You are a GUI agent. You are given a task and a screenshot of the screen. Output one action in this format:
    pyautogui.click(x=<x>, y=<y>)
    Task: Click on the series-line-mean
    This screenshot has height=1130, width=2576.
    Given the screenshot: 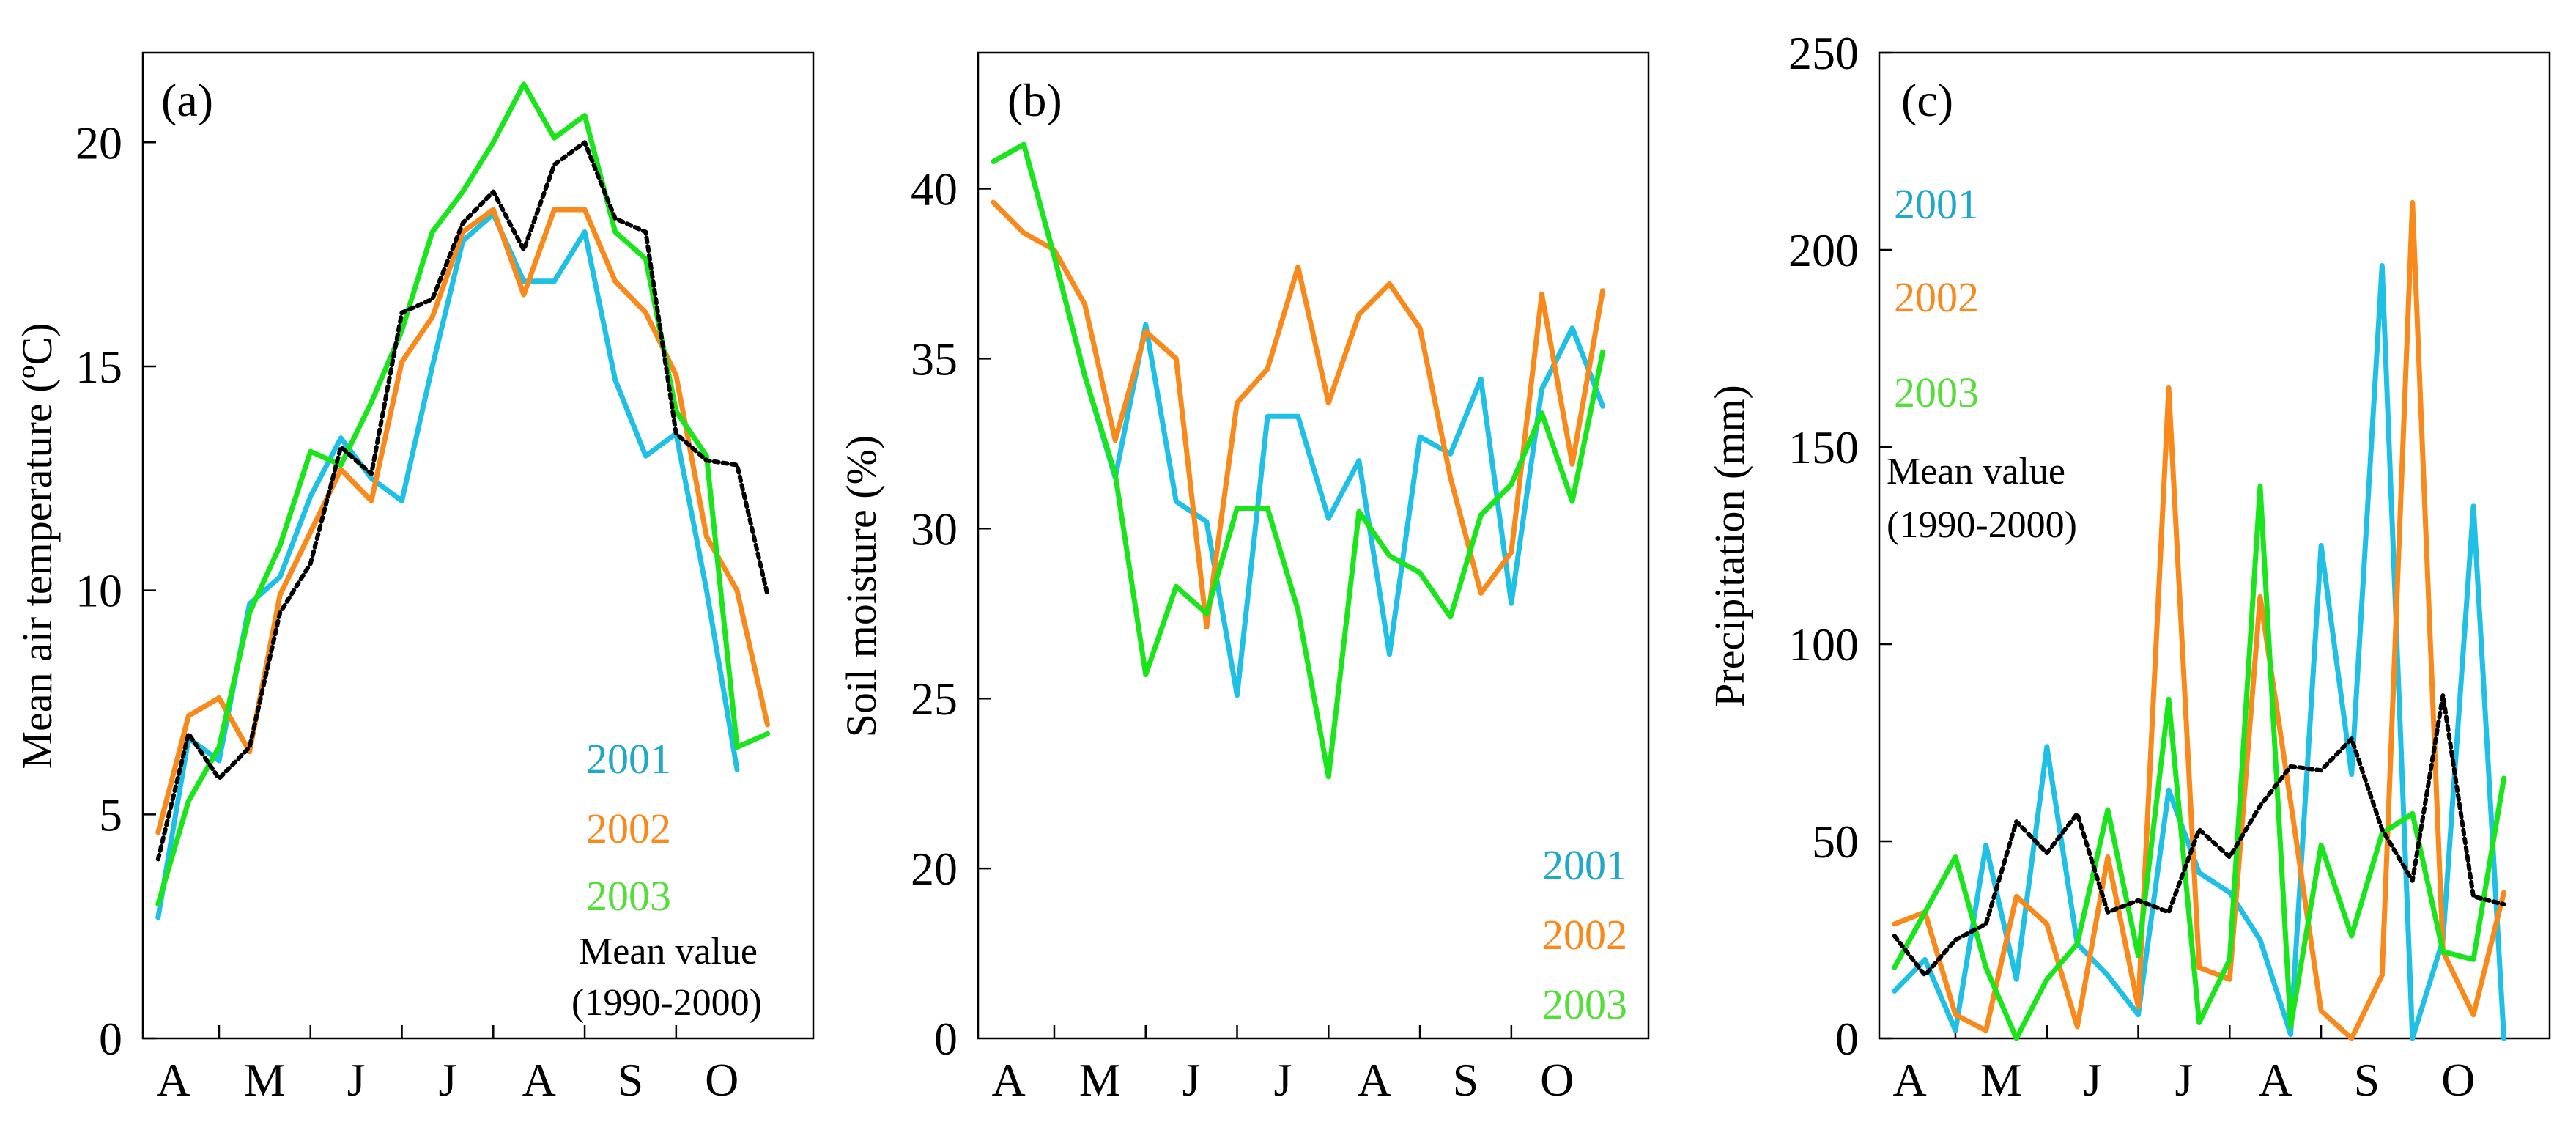 What is the action you would take?
    pyautogui.click(x=2199, y=835)
    